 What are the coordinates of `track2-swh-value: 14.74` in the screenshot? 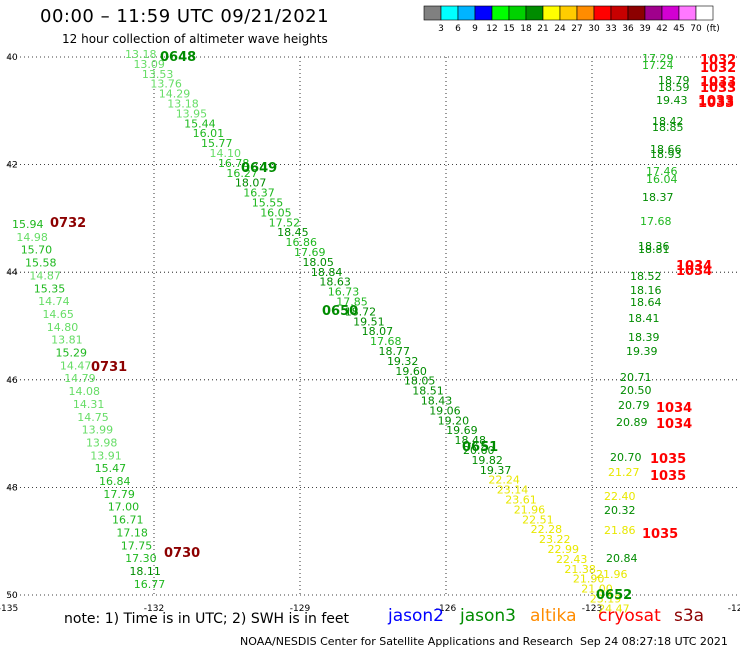 It's located at (54, 301).